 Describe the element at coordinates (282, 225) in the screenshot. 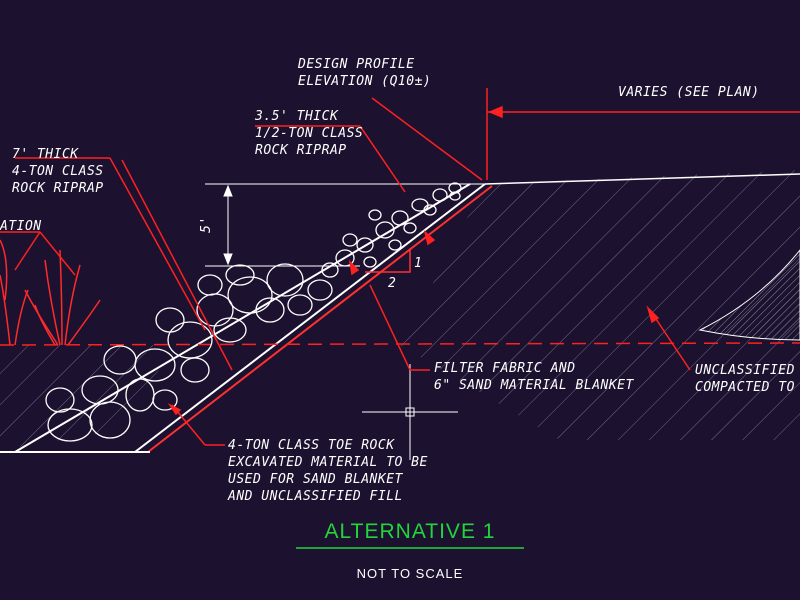

I see `dimension-5ft` at that location.